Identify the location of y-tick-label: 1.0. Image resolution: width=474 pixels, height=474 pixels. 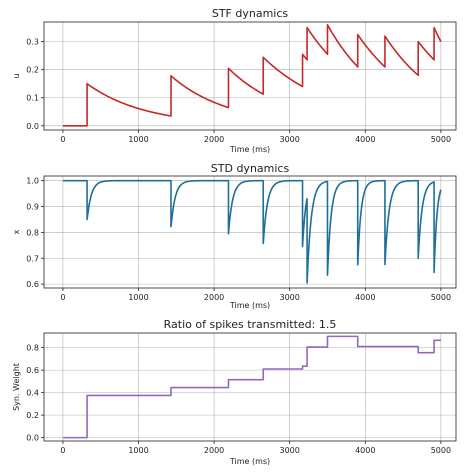
(32, 181).